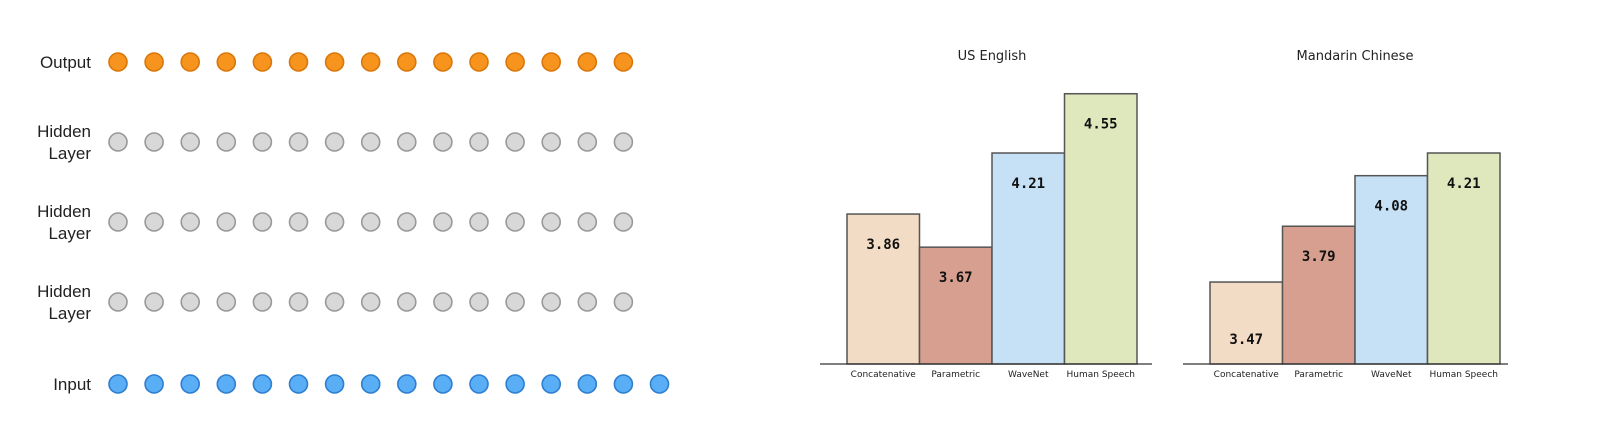  I want to click on data-label: 4.21, so click(1464, 184).